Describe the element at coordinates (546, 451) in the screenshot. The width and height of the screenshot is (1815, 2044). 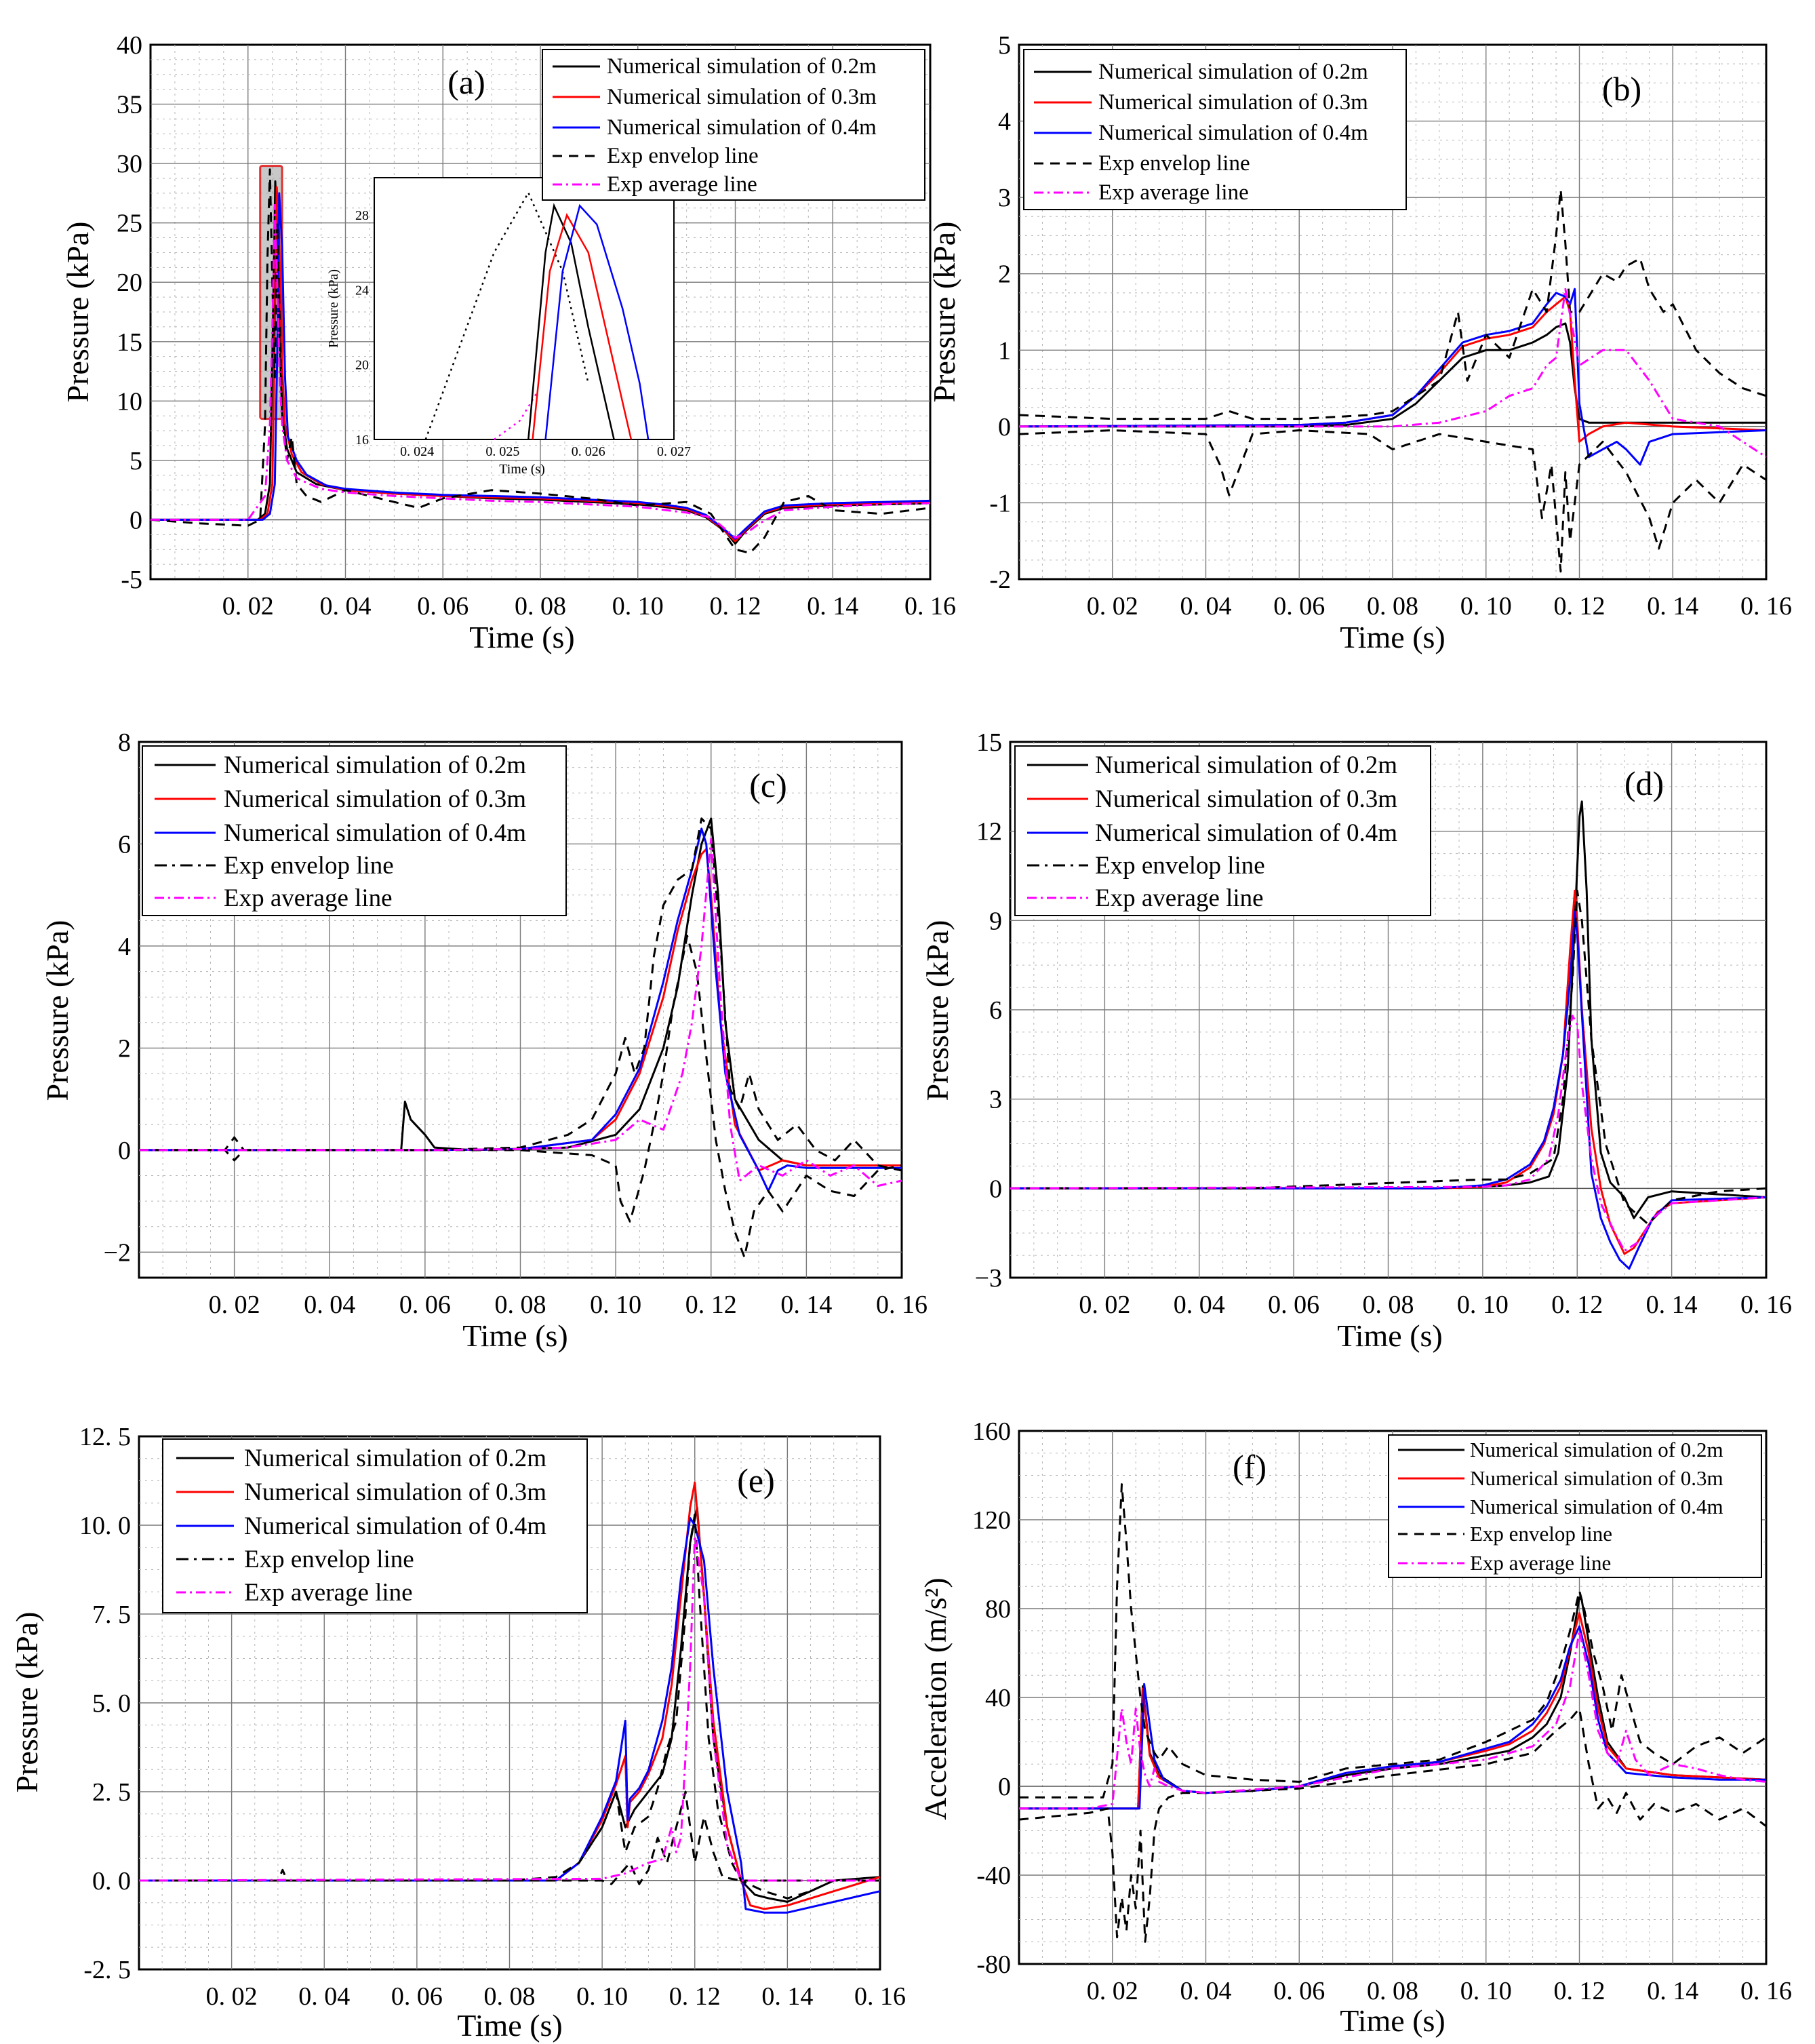
I see `inset-x-tick-labels-a: 0. 024 0. 025 0. 026 0. 027` at that location.